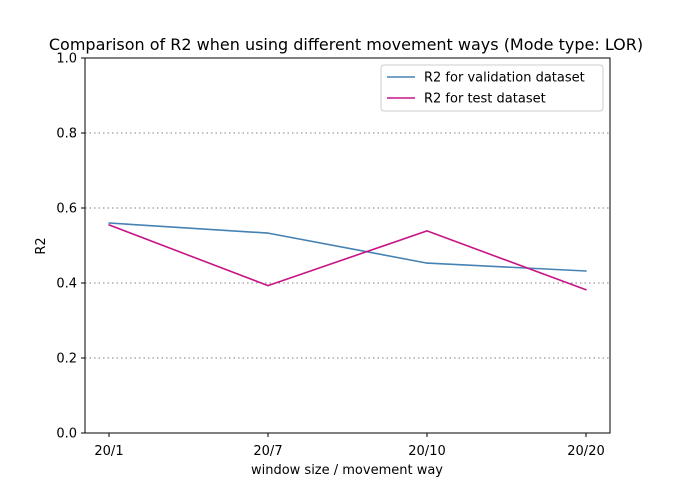  What do you see at coordinates (66, 209) in the screenshot?
I see `y-tick-label: 0.6` at bounding box center [66, 209].